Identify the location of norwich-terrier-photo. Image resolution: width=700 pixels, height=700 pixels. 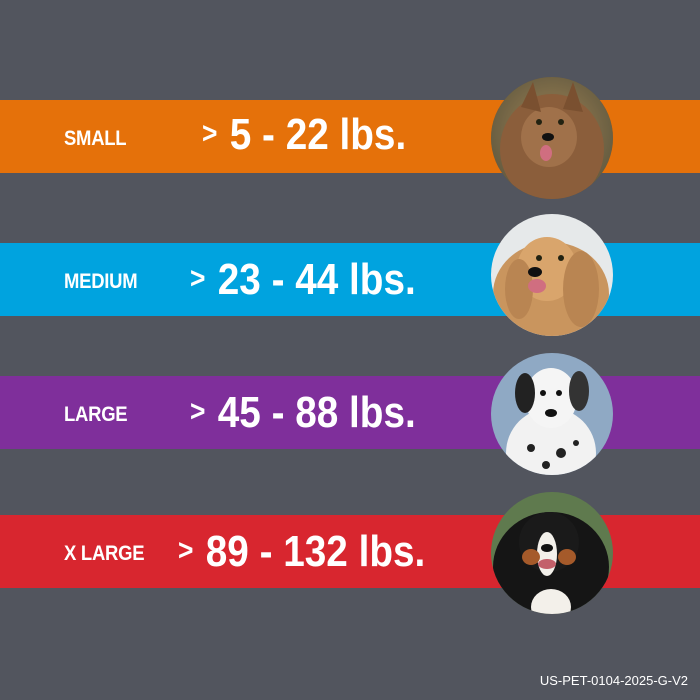
(552, 138).